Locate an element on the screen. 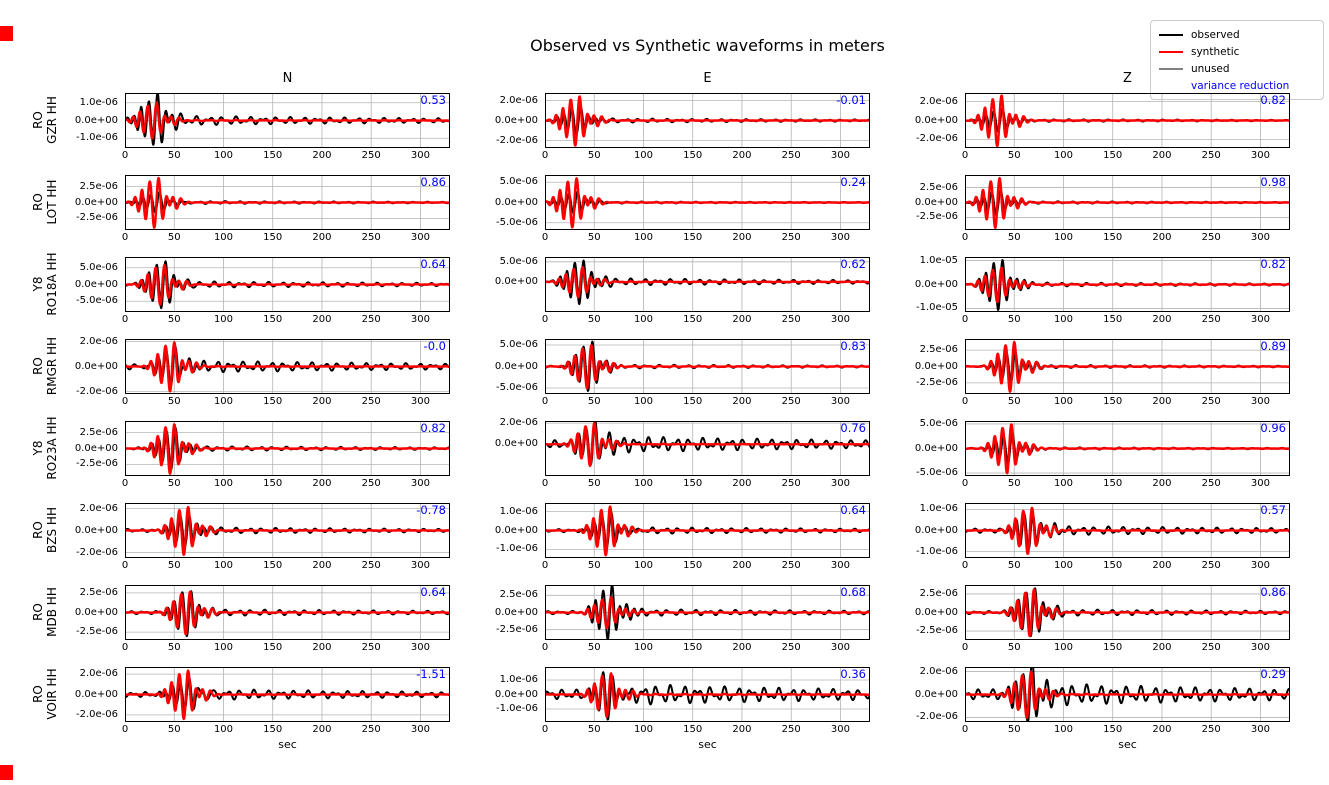 This screenshot has height=785, width=1329. y-tick-label: -2.0e-06 is located at coordinates (517, 140).